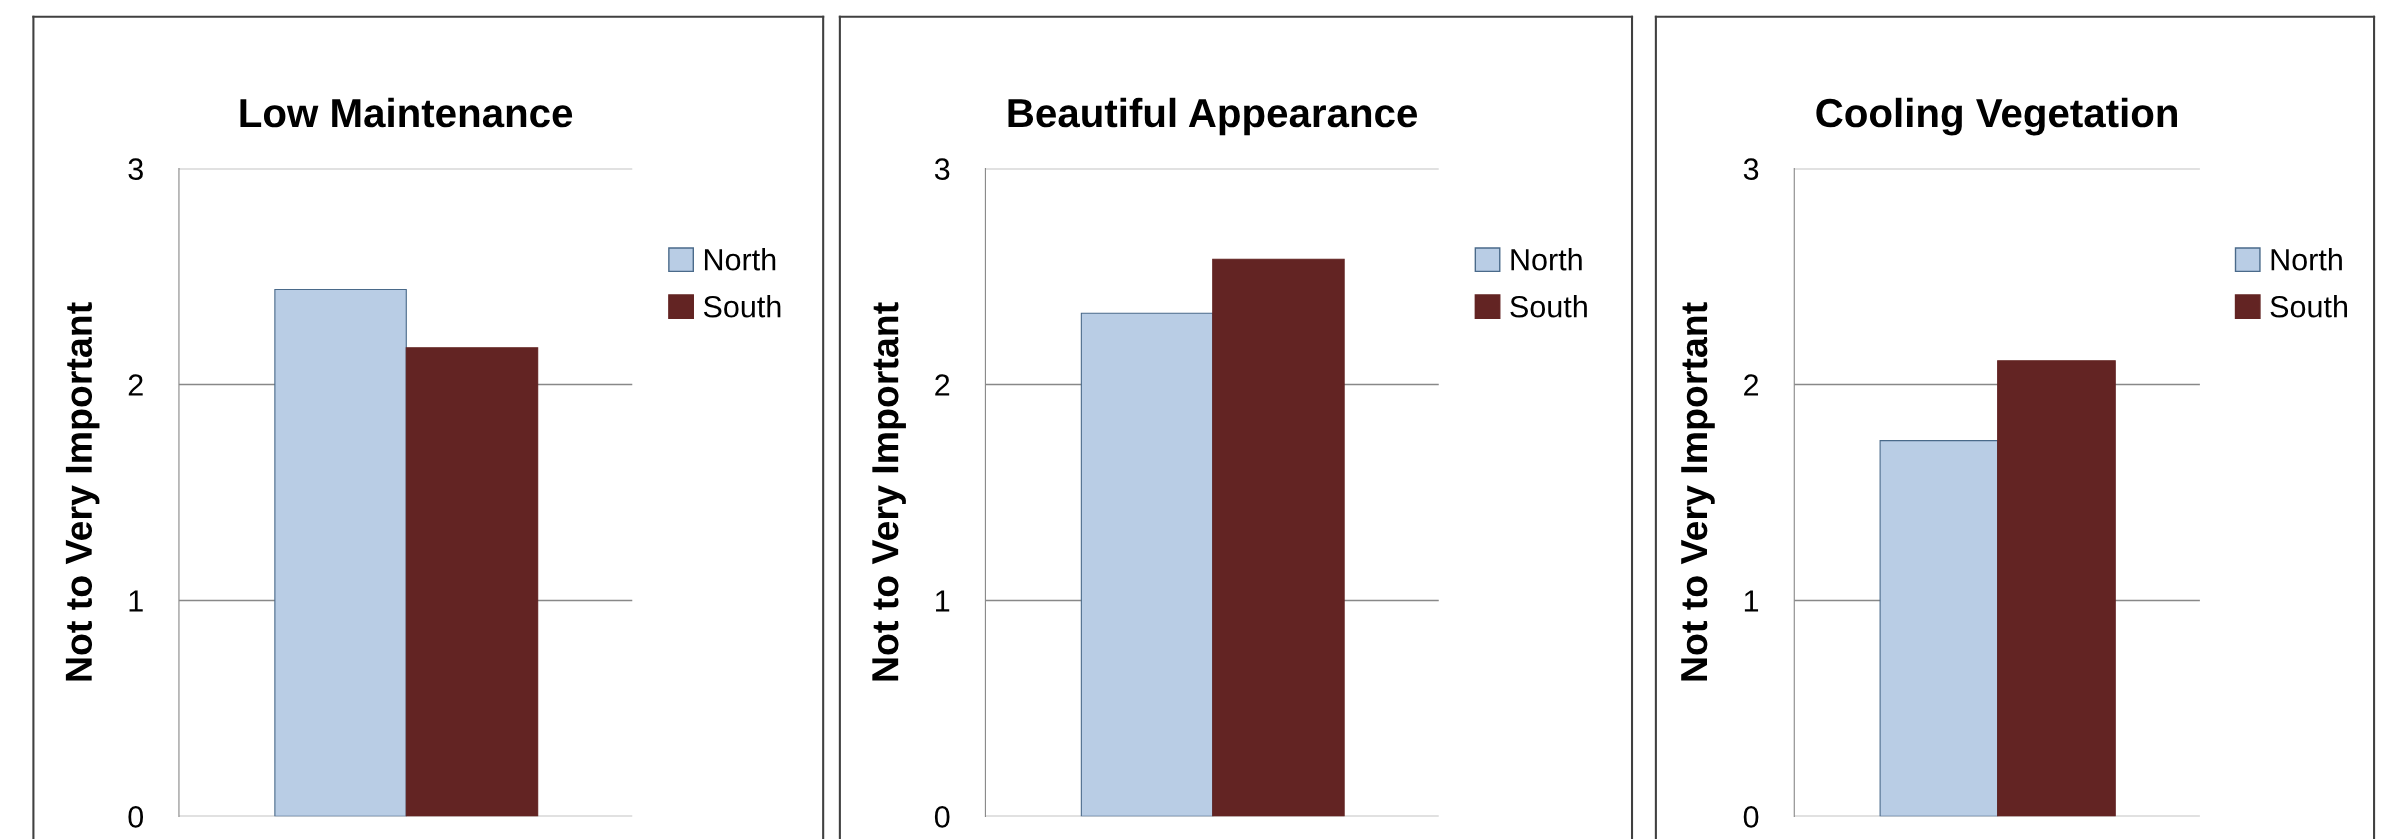 This screenshot has height=839, width=2386. I want to click on chart-title: Cooling Vegetation, so click(1996, 116).